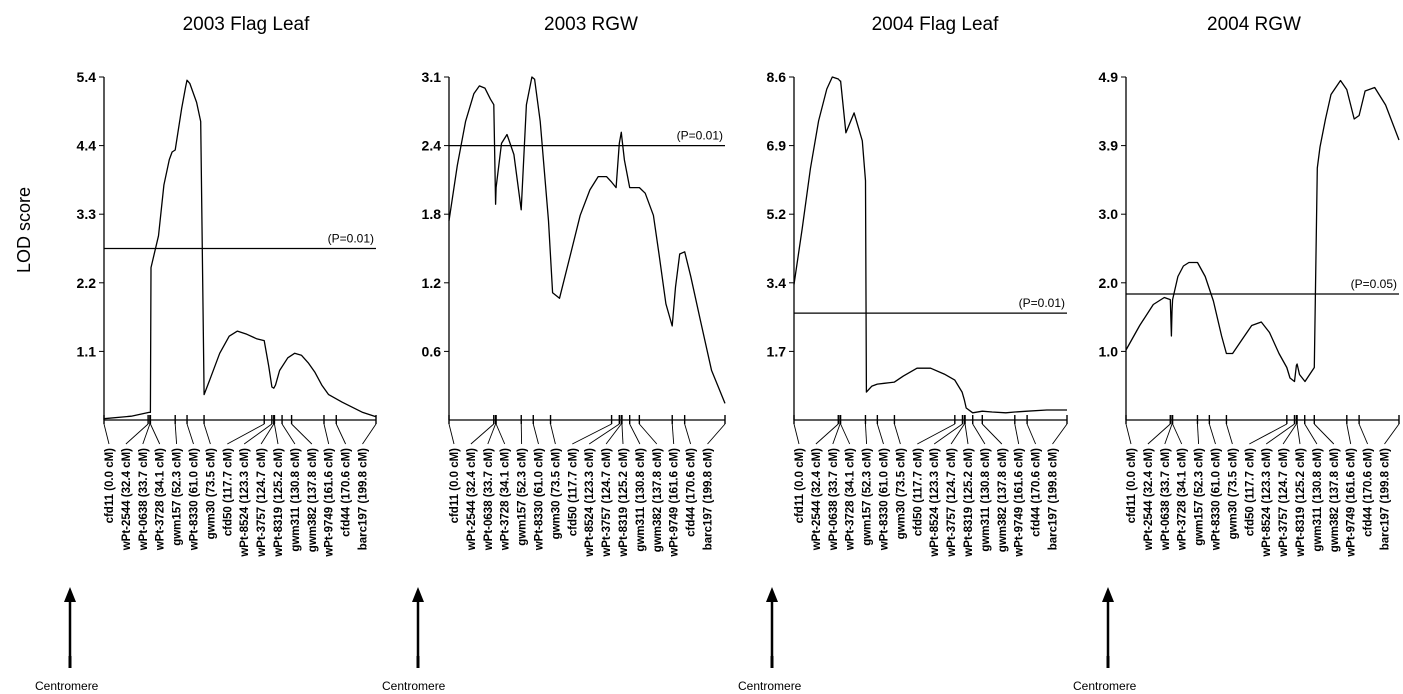  What do you see at coordinates (587, 240) in the screenshot?
I see `lod-curve` at bounding box center [587, 240].